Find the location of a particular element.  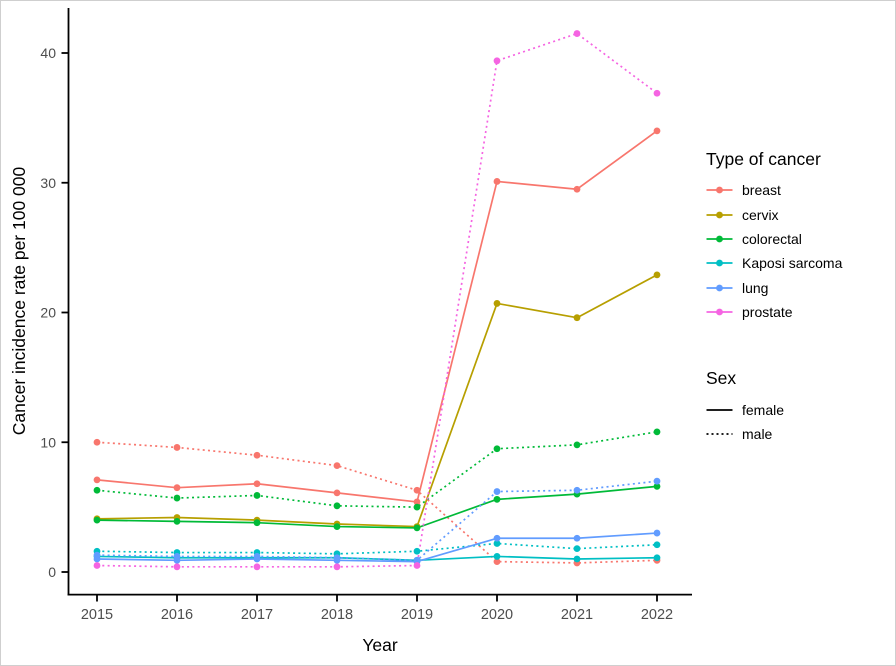

series-line-lung-female is located at coordinates (377, 547).